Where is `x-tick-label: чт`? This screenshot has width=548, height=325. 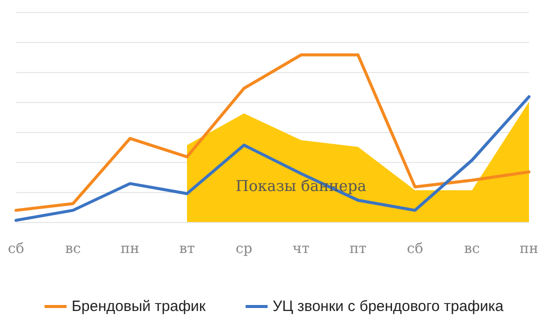 x-tick-label: чт is located at coordinates (301, 249).